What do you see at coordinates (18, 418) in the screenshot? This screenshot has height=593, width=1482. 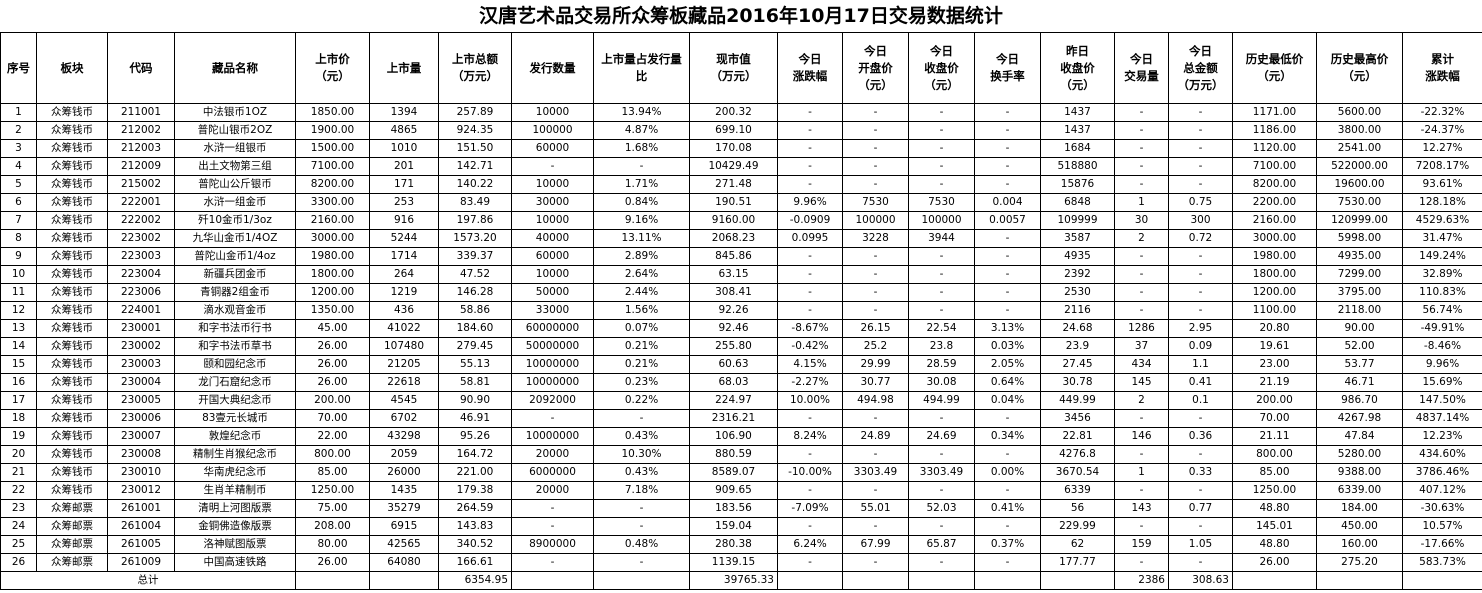 I see `table-cell: 18` at bounding box center [18, 418].